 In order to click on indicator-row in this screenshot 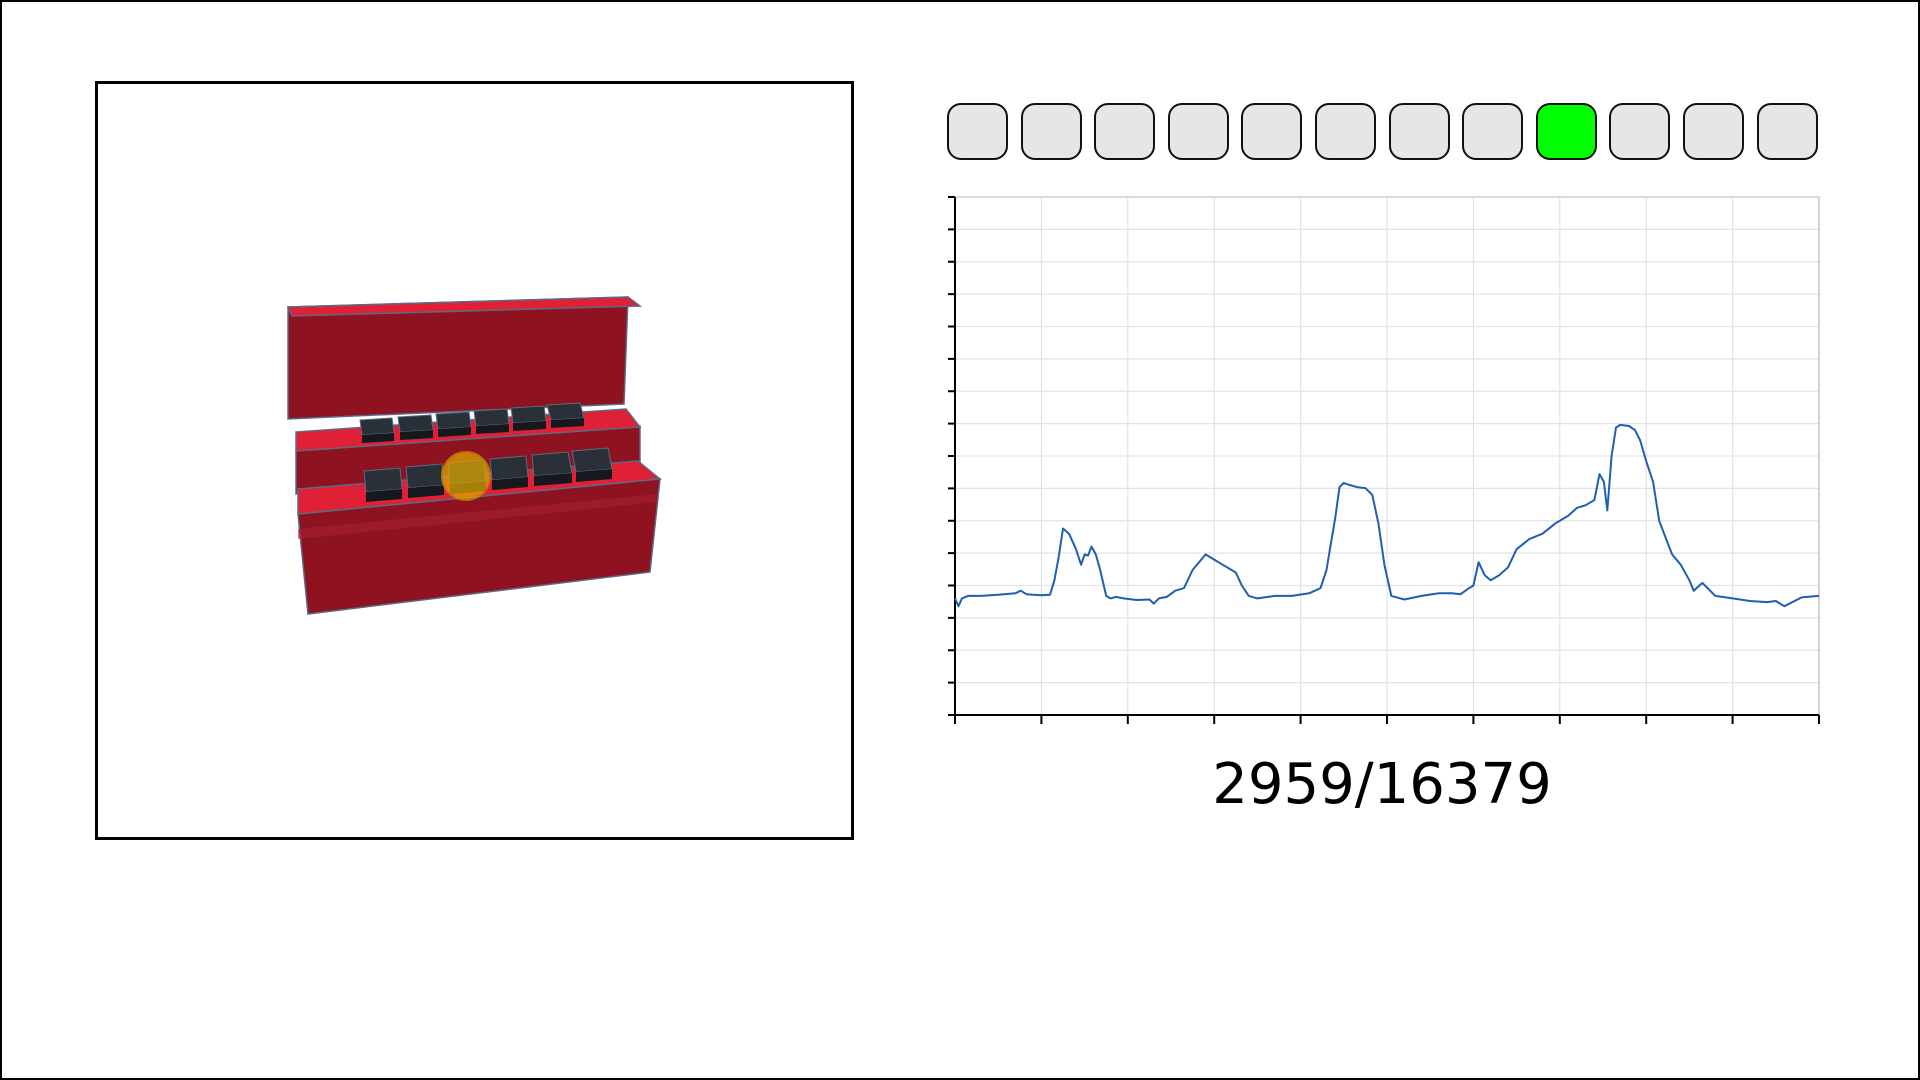, I will do `click(1385, 133)`.